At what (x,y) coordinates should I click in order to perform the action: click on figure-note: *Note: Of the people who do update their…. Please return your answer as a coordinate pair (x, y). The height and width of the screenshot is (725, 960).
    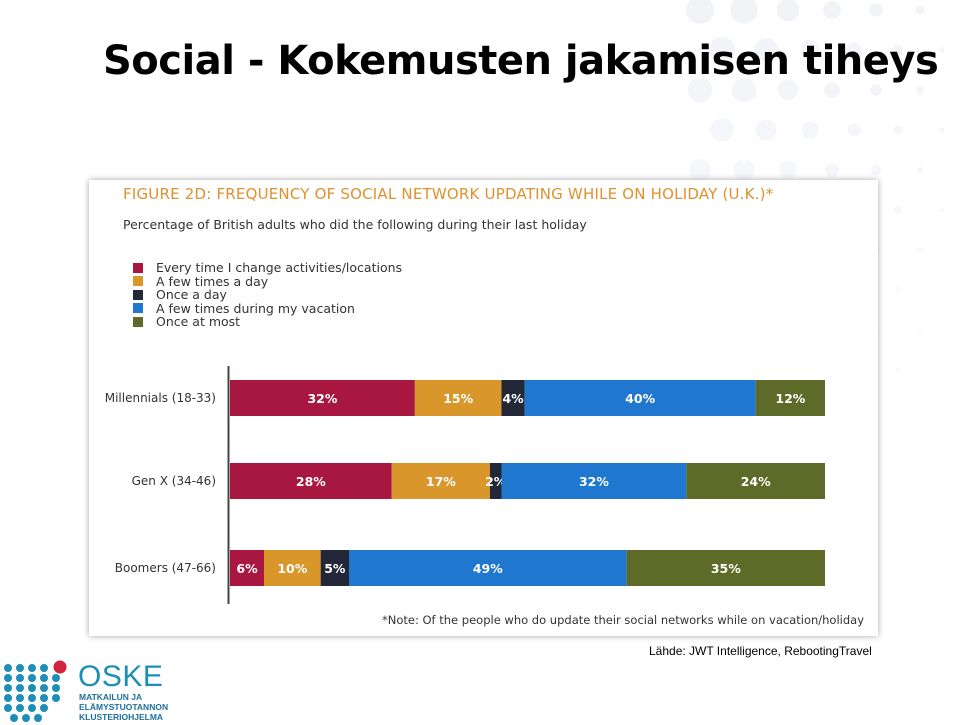
    Looking at the image, I should click on (623, 620).